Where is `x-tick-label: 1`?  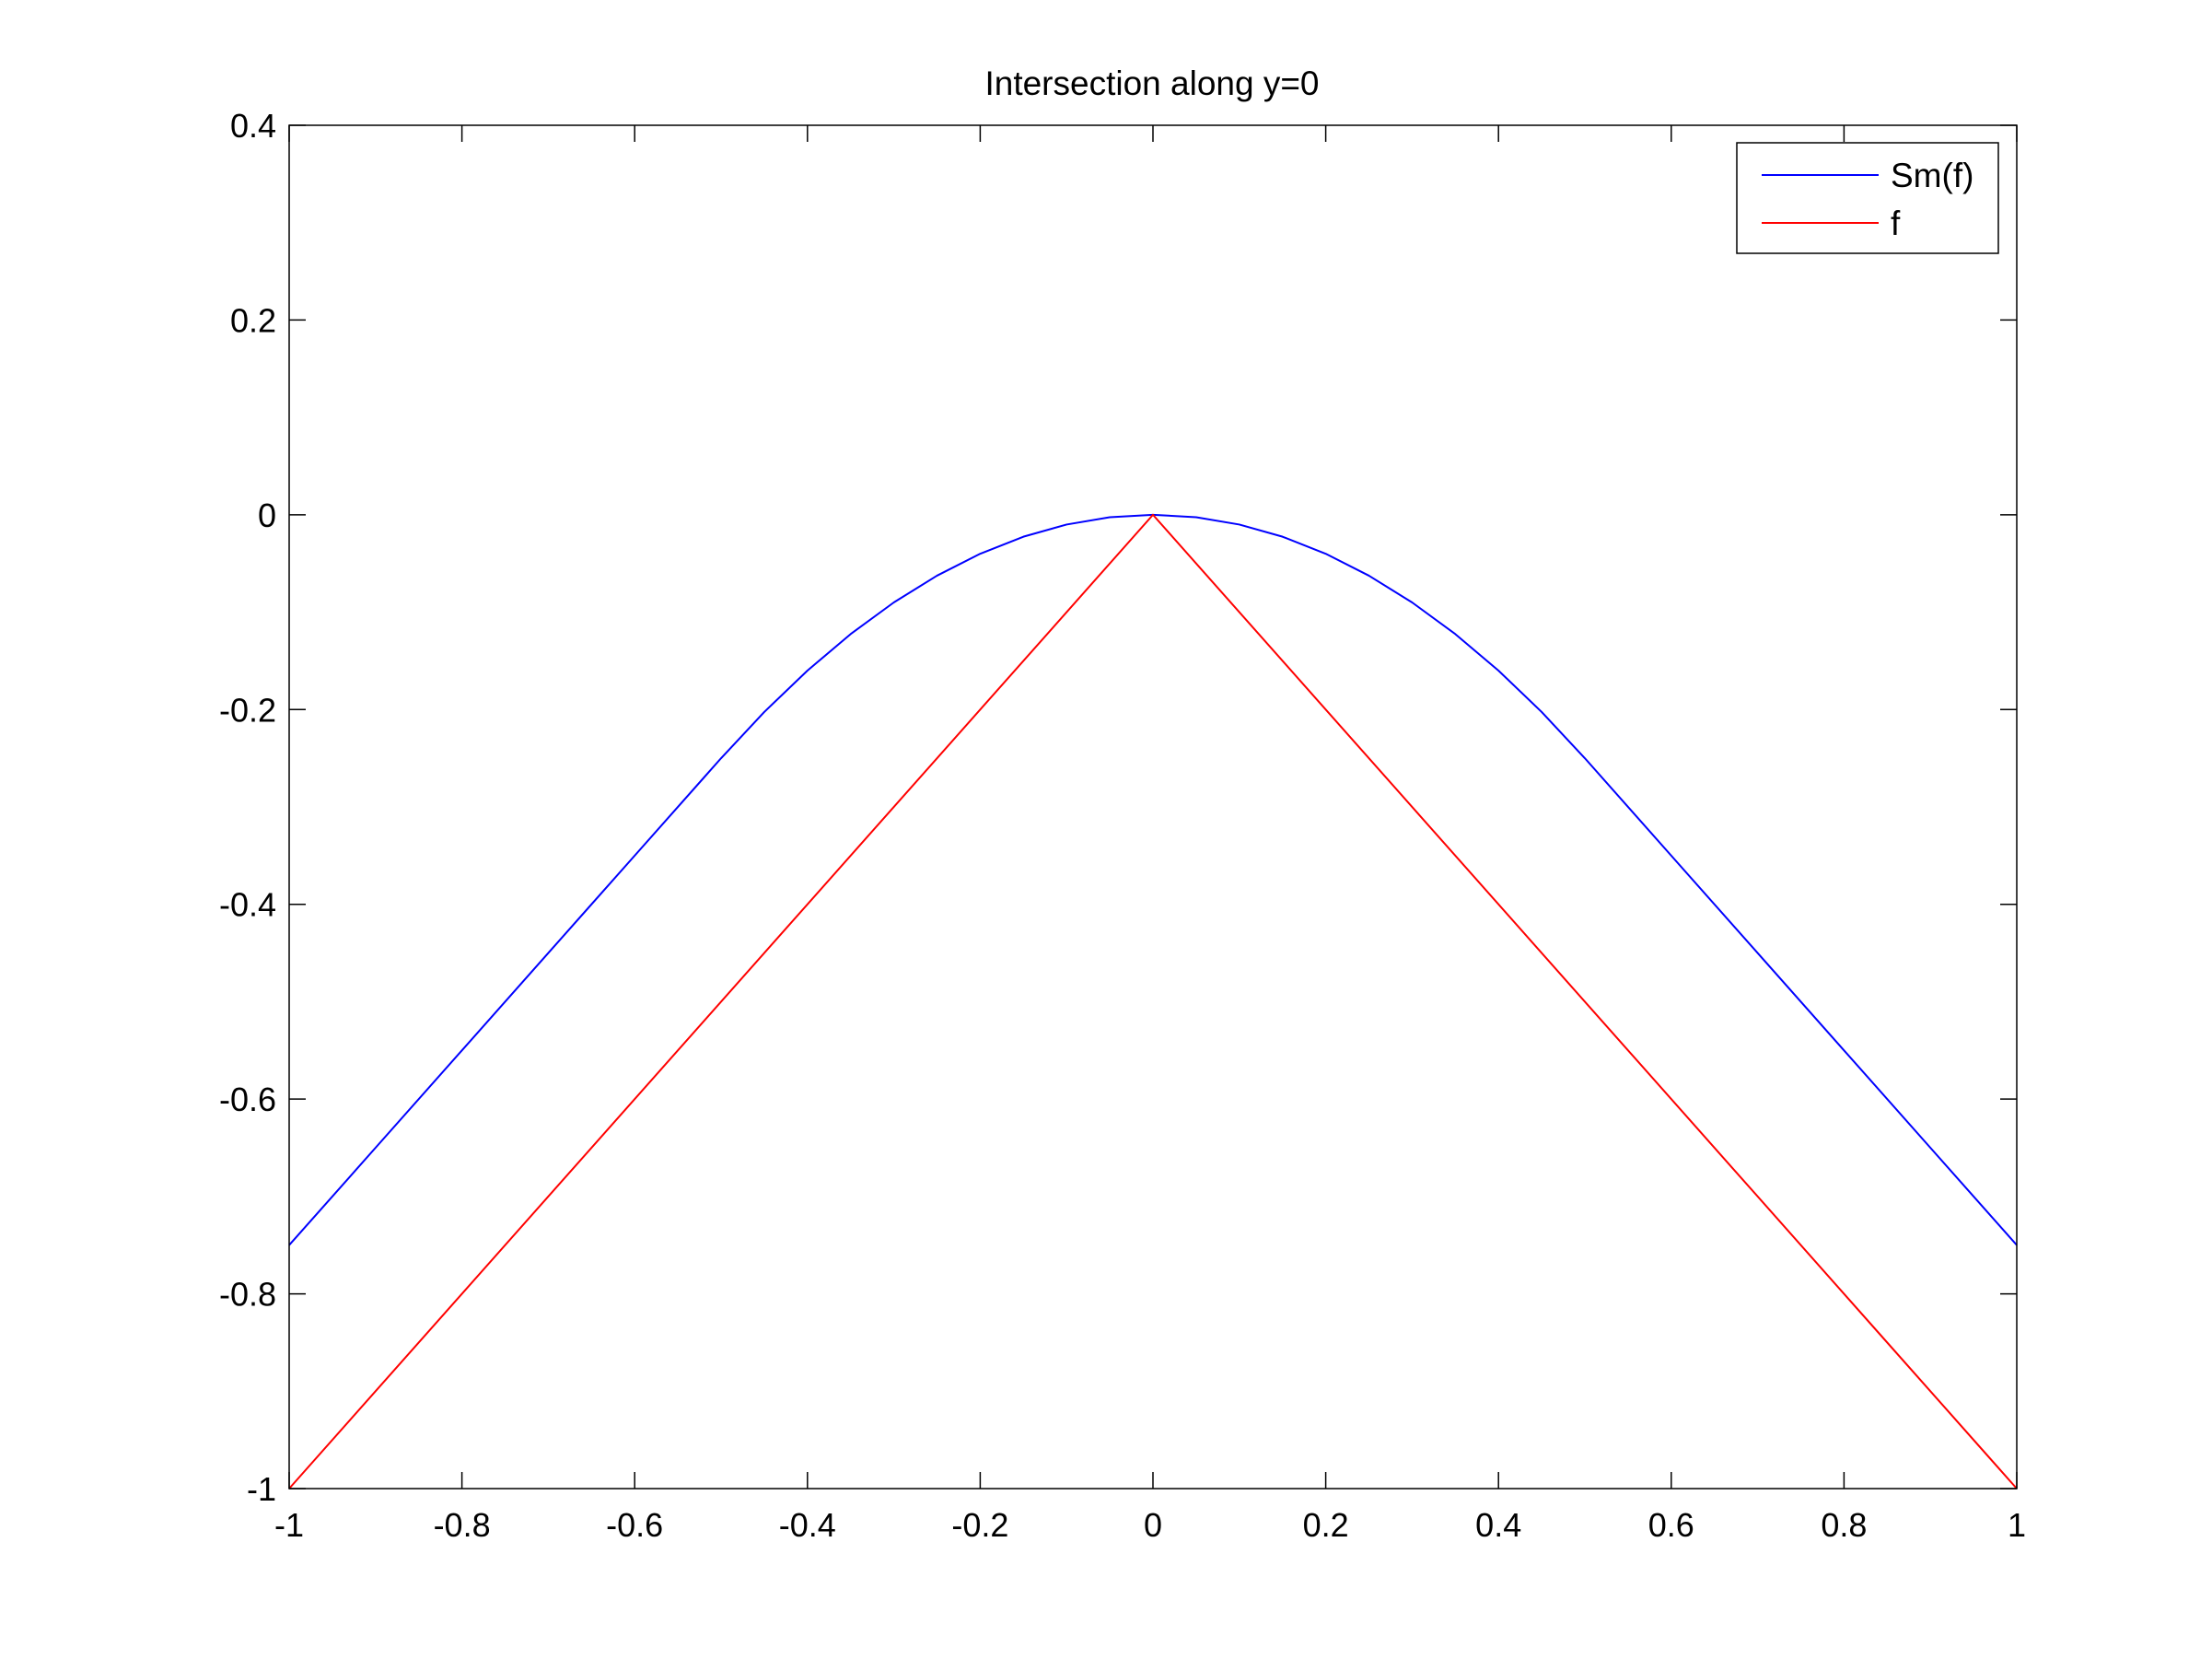
x-tick-label: 1 is located at coordinates (2017, 1525).